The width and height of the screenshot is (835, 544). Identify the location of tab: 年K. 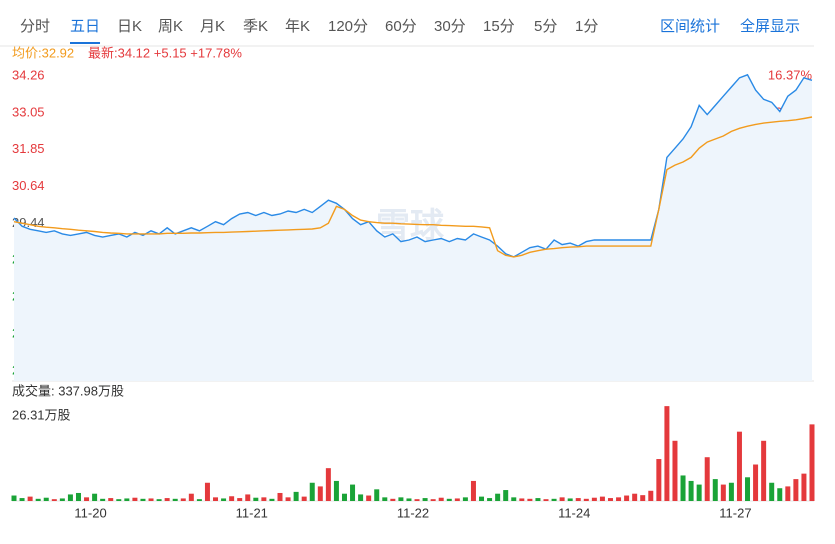
(297, 26).